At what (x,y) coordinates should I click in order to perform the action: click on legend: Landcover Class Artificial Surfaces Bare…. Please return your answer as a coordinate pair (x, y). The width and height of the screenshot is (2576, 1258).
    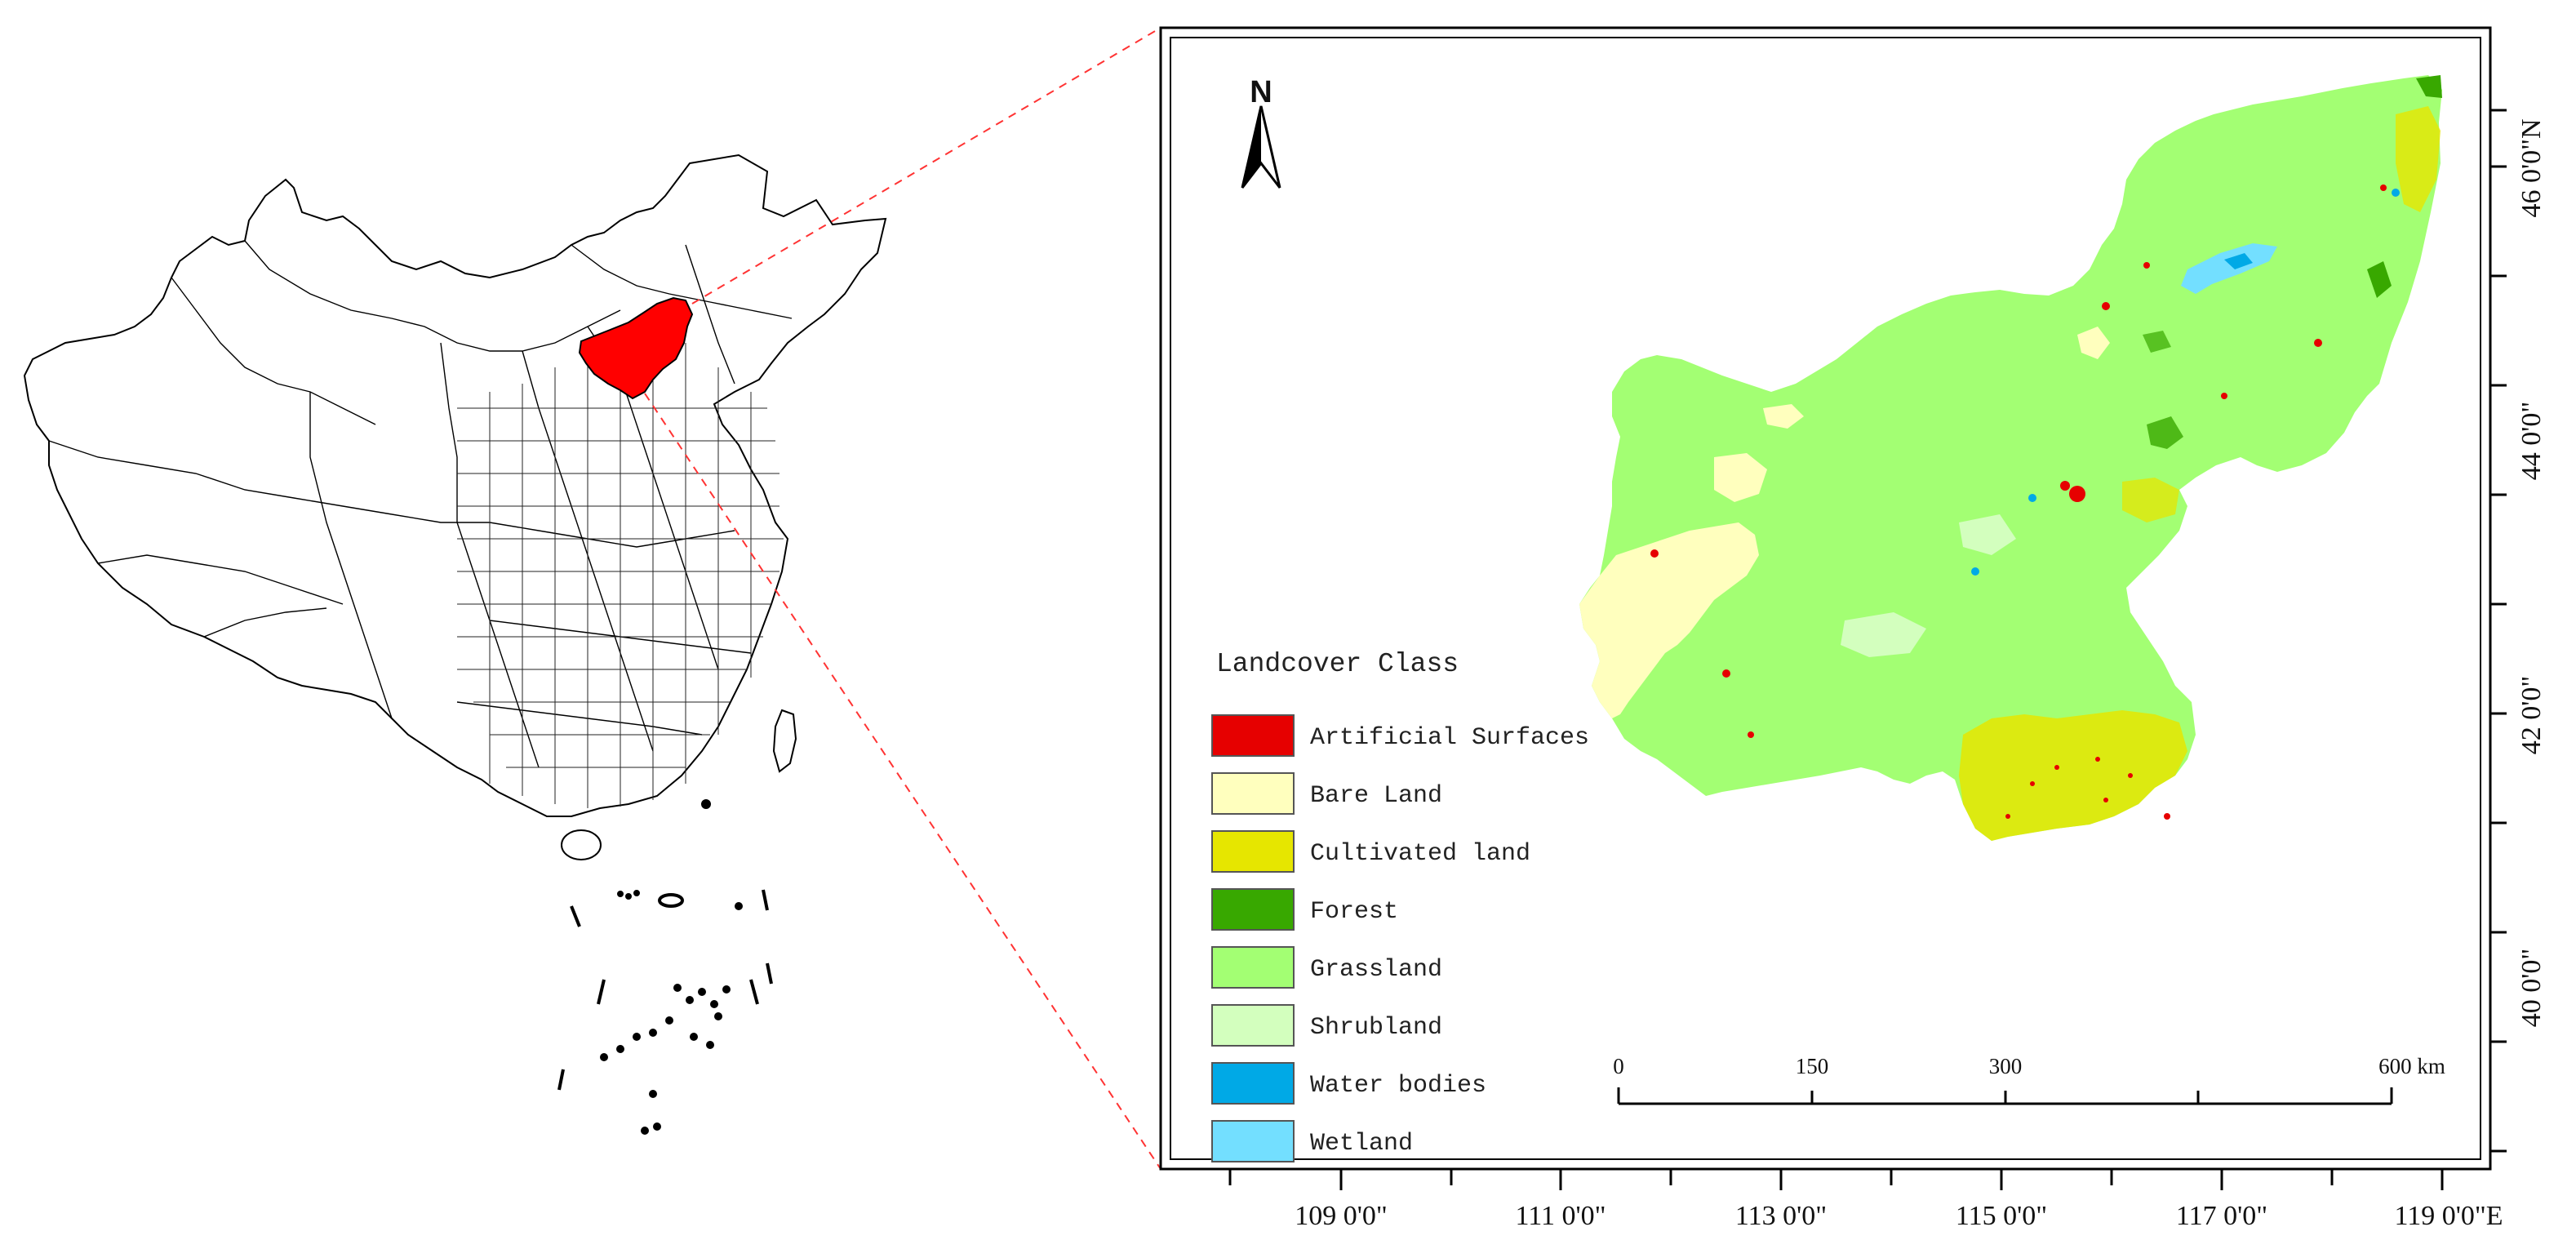
    Looking at the image, I should click on (1400, 906).